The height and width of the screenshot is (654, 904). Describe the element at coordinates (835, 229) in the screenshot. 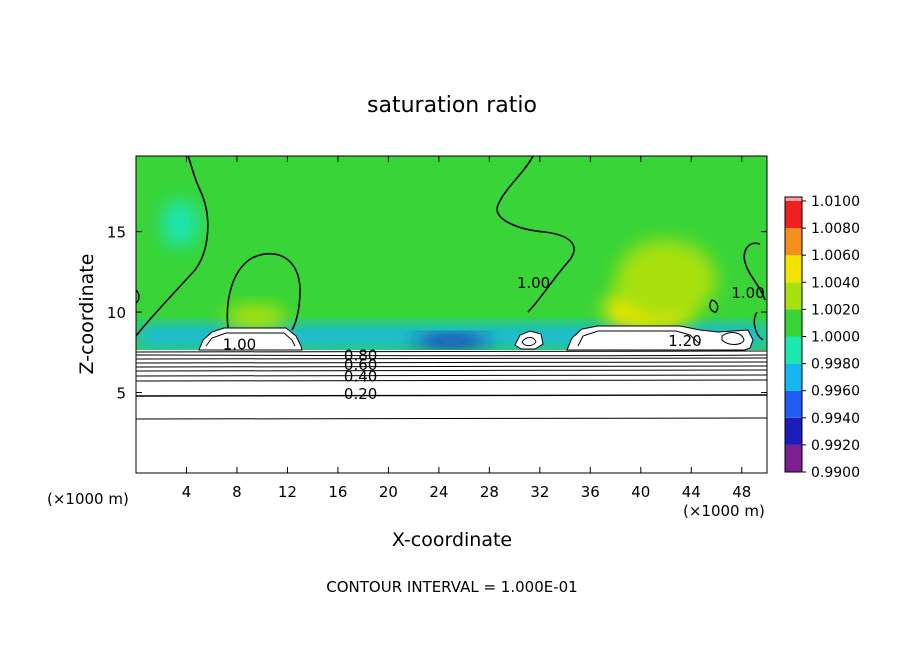

I see `colorbar-label: 1.0080` at that location.